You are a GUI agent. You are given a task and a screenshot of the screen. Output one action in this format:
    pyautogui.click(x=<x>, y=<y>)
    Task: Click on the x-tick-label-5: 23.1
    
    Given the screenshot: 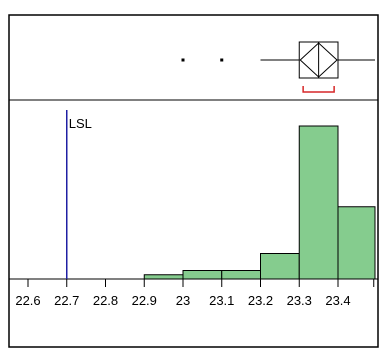 What is the action you would take?
    pyautogui.click(x=221, y=300)
    